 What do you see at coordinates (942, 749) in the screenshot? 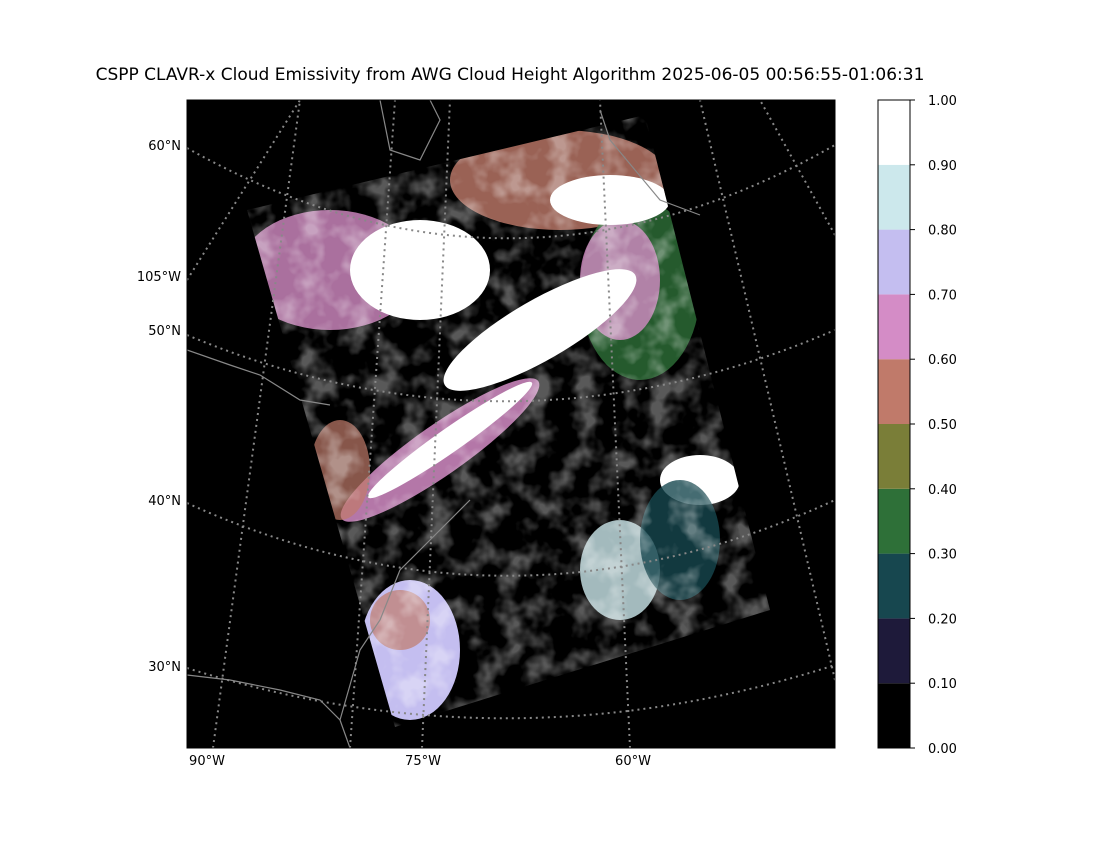
I see `colorbar-tick-label: 0.00` at bounding box center [942, 749].